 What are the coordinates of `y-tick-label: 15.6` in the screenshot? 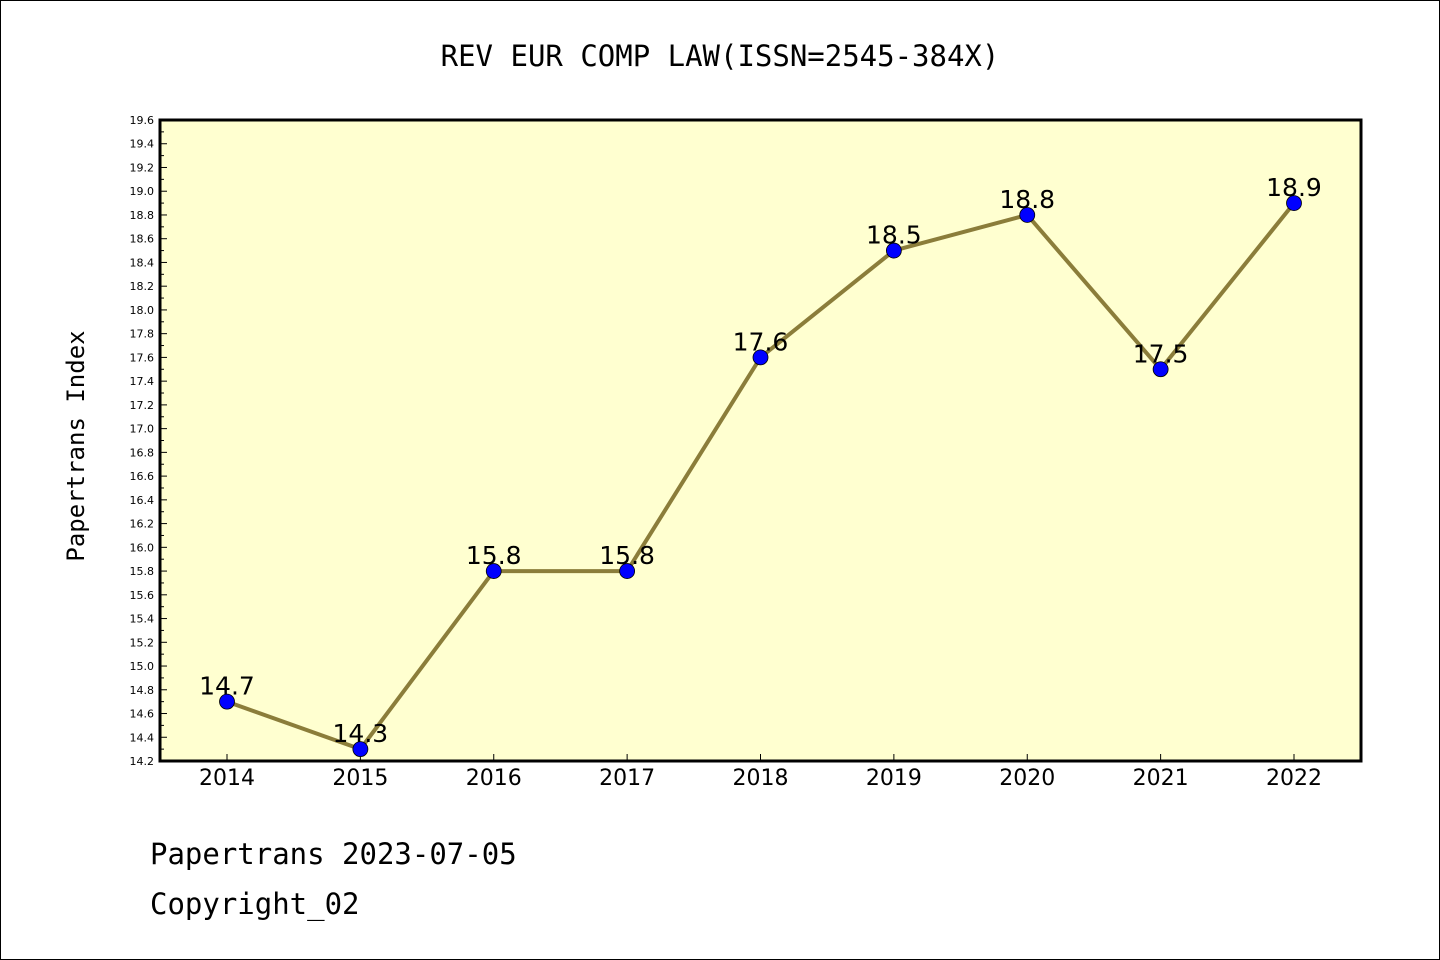 It's located at (142, 595).